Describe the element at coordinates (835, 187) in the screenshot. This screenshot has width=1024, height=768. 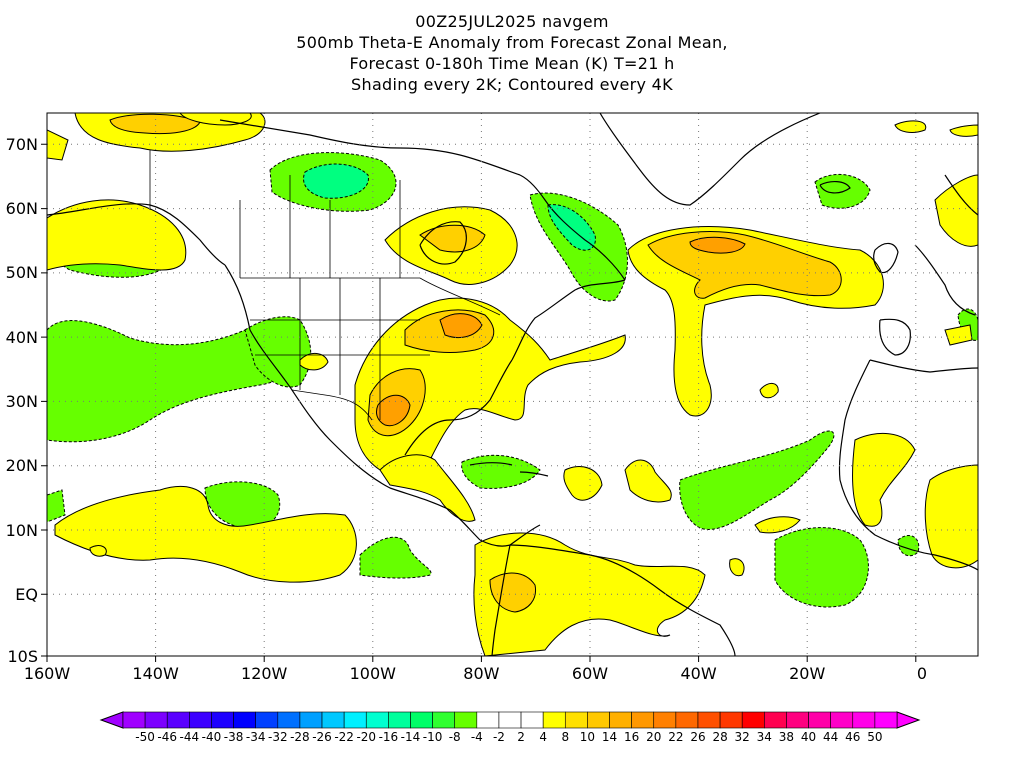
I see `coast-iceland` at that location.